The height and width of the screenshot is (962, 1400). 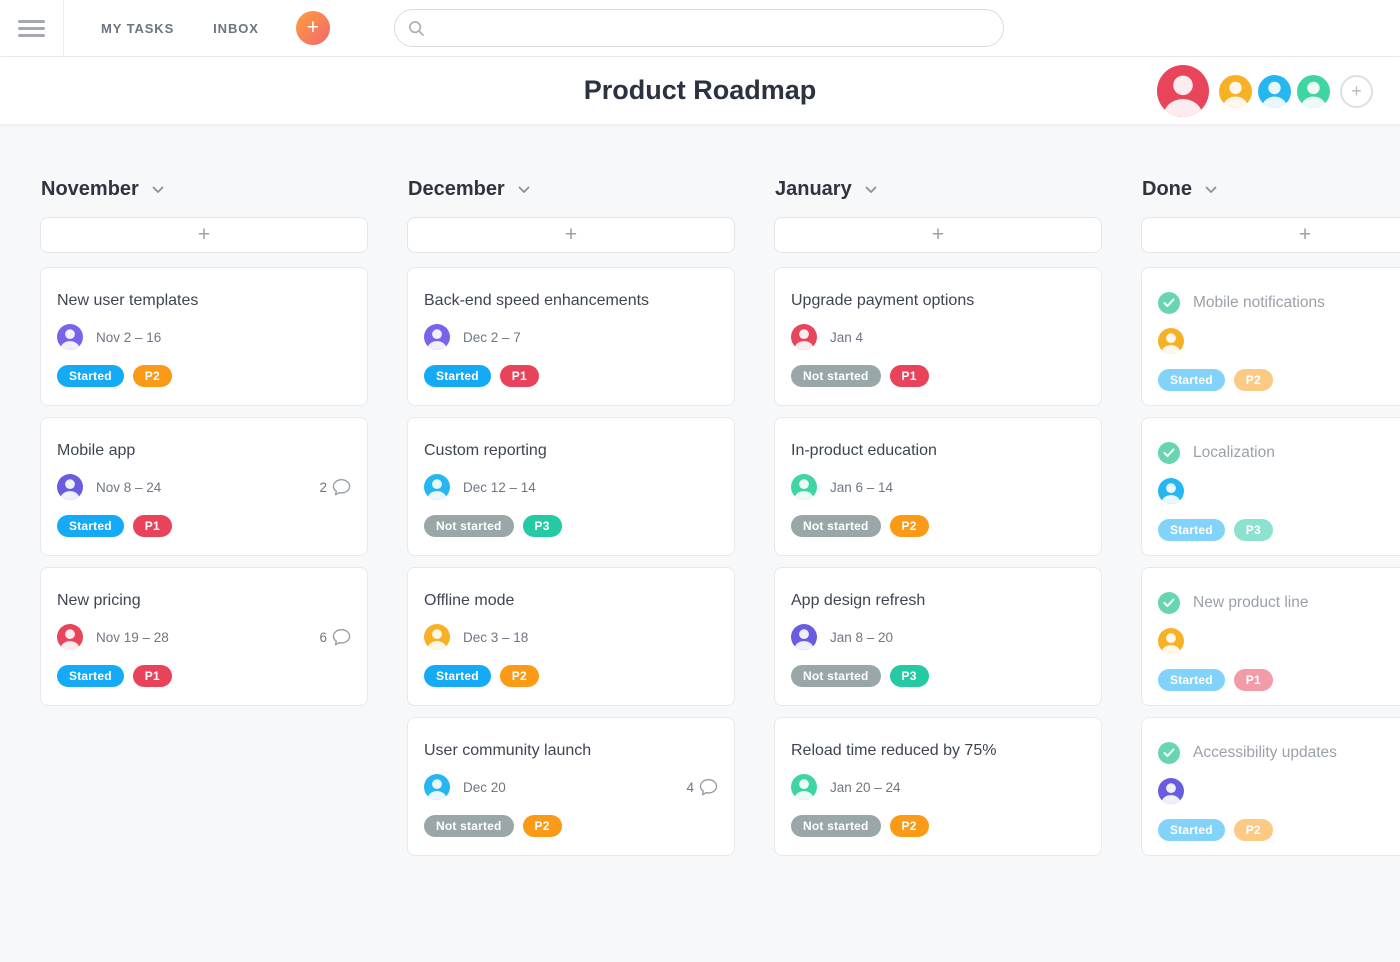 What do you see at coordinates (129, 487) in the screenshot?
I see `date-range: Nov 8 – 24` at bounding box center [129, 487].